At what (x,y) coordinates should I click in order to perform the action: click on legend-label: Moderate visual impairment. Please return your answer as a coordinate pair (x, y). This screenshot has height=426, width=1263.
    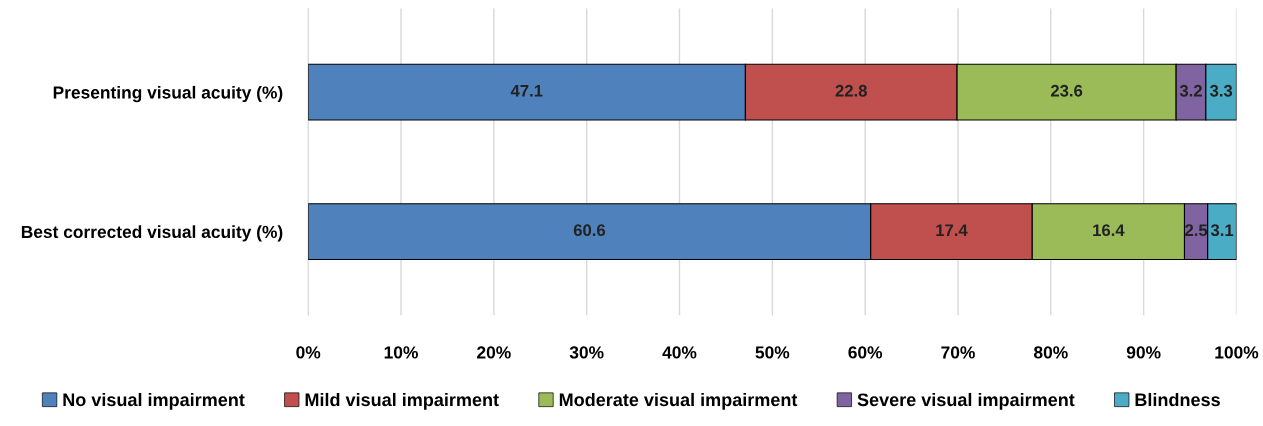
    Looking at the image, I should click on (678, 401).